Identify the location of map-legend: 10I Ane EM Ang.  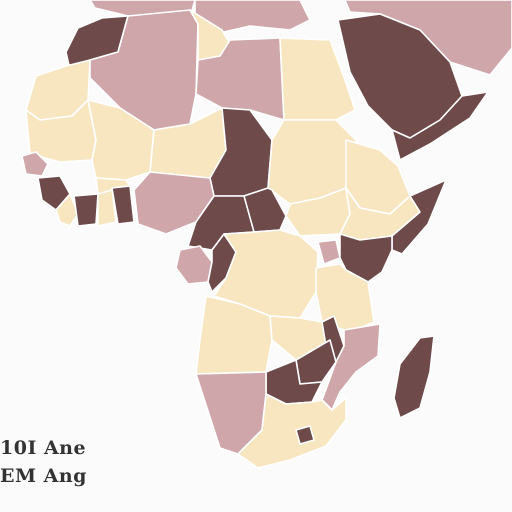
(43, 462).